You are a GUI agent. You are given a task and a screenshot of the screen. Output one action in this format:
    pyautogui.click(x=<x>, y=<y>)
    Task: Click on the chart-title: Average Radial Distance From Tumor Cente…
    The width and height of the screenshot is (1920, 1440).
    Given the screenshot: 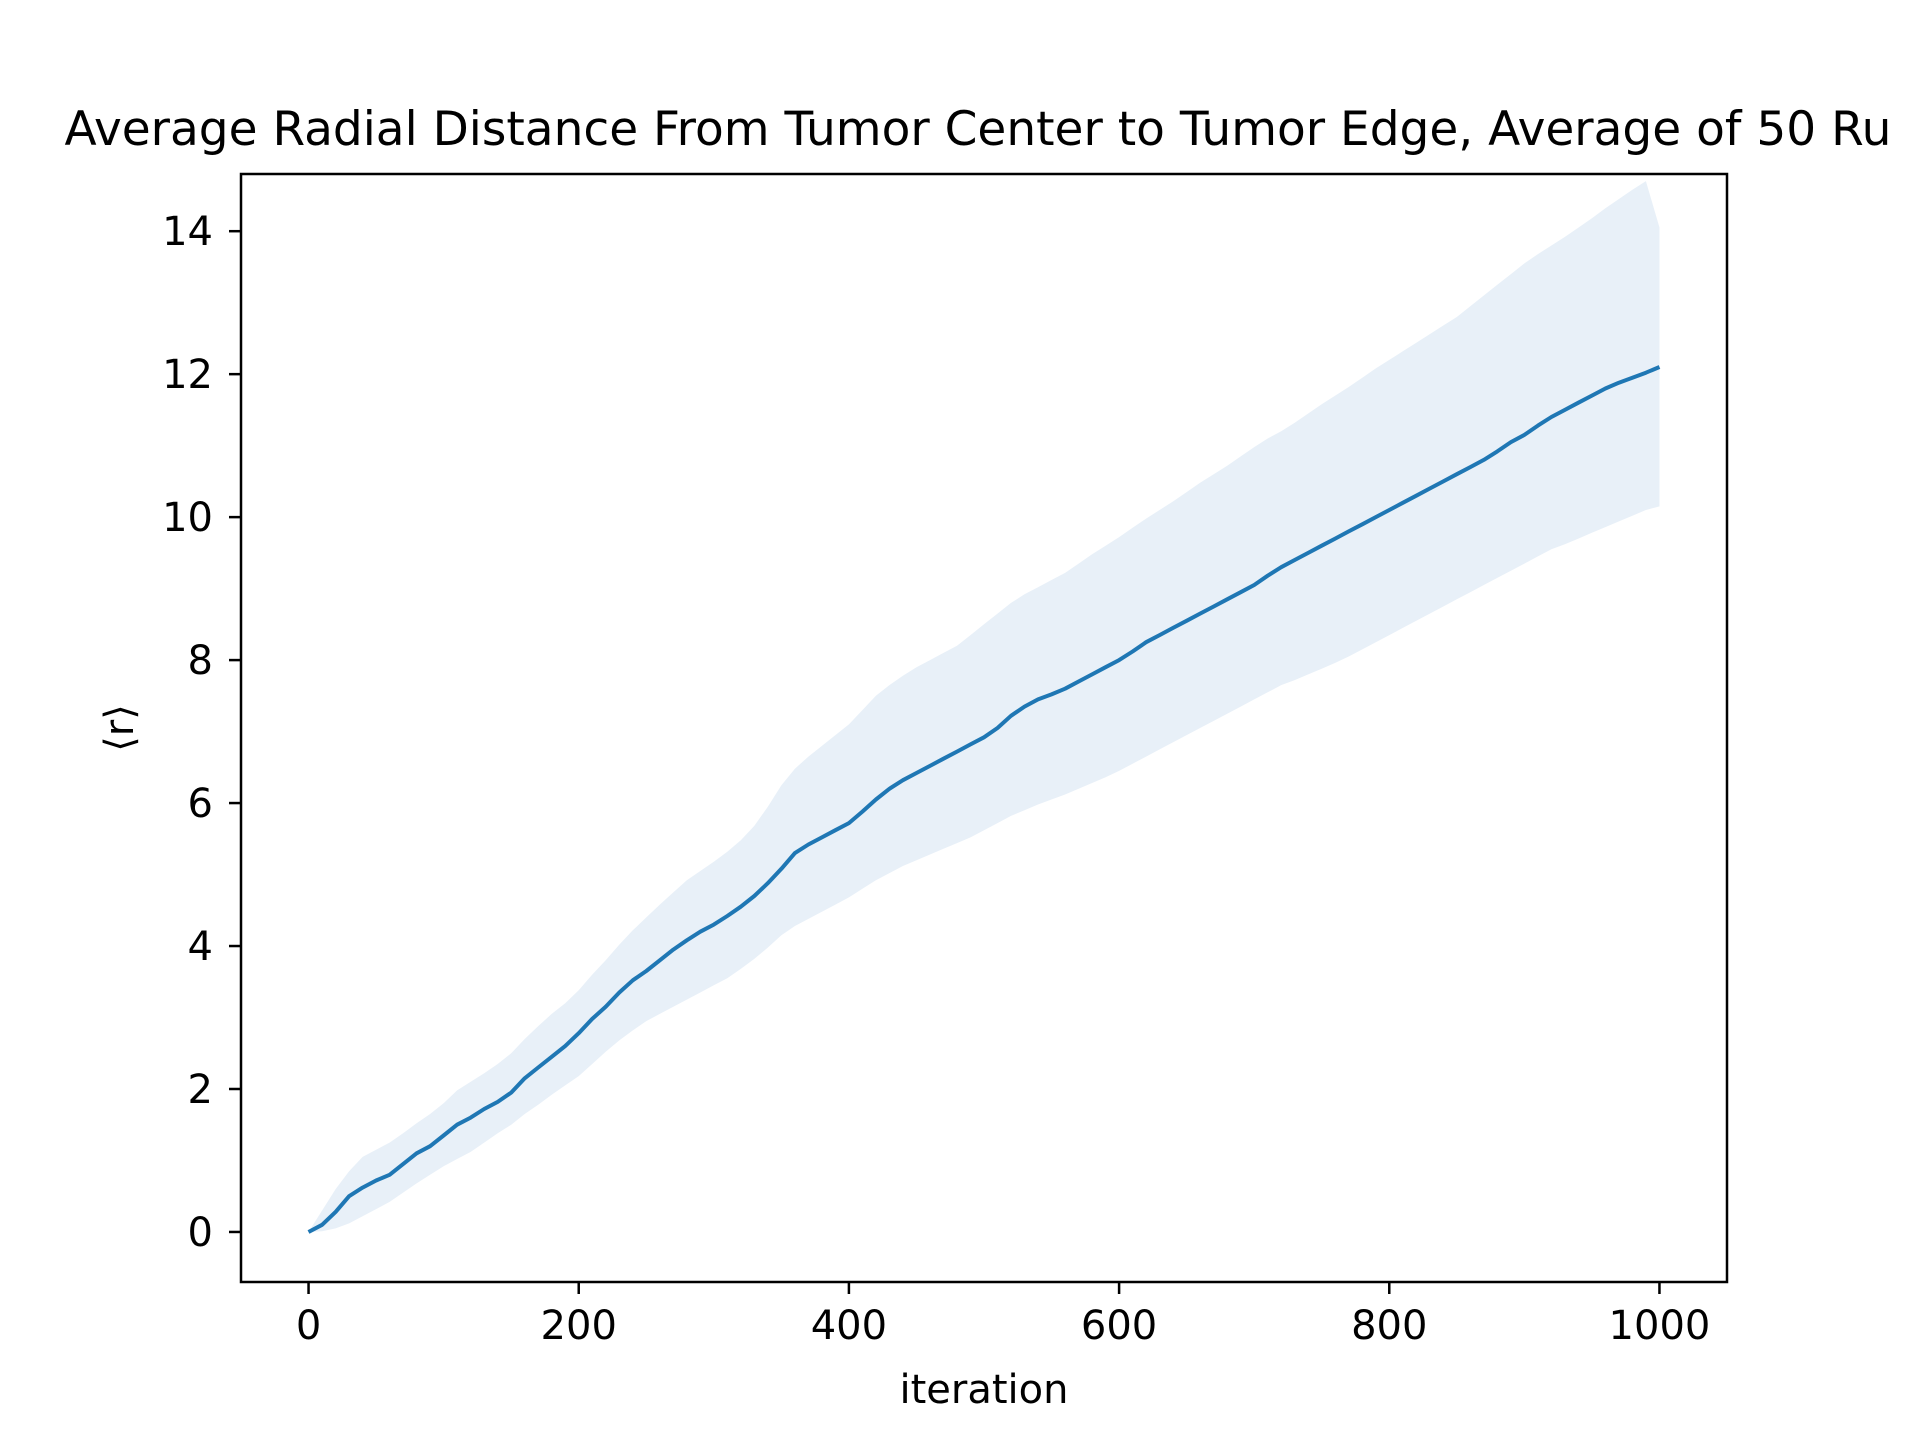 What is the action you would take?
    pyautogui.click(x=978, y=129)
    